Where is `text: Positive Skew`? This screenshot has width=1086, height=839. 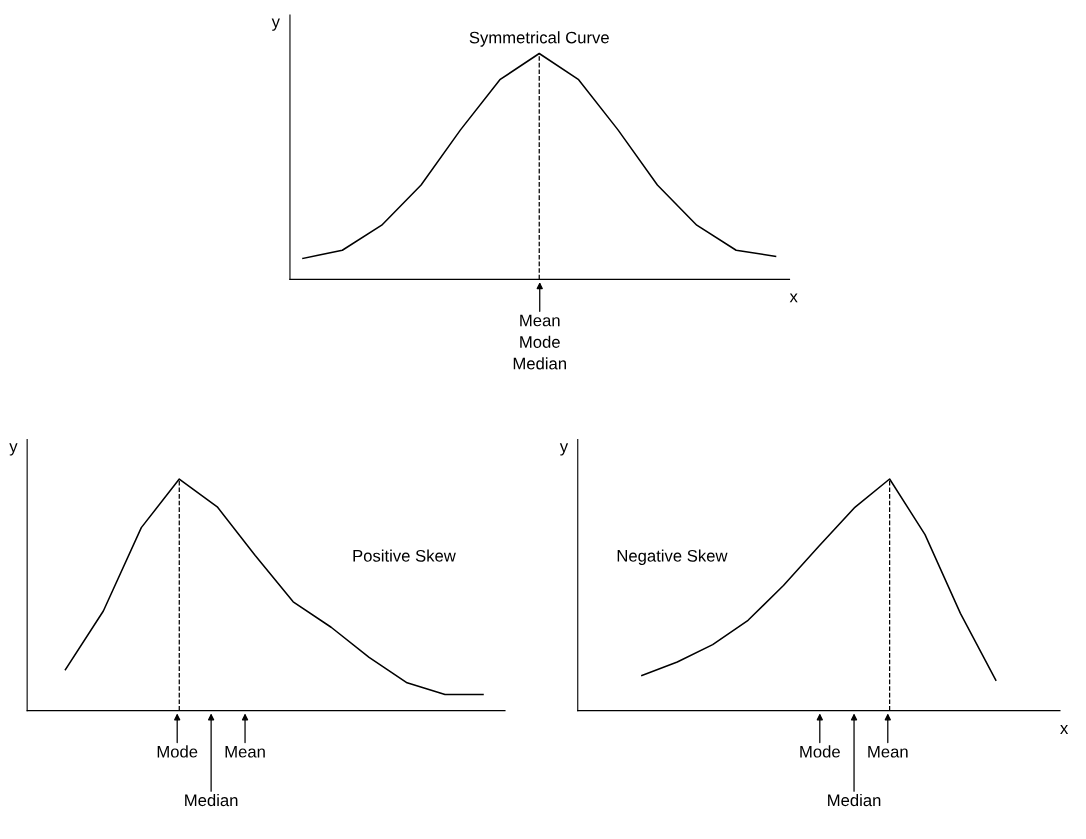 text: Positive Skew is located at coordinates (404, 555).